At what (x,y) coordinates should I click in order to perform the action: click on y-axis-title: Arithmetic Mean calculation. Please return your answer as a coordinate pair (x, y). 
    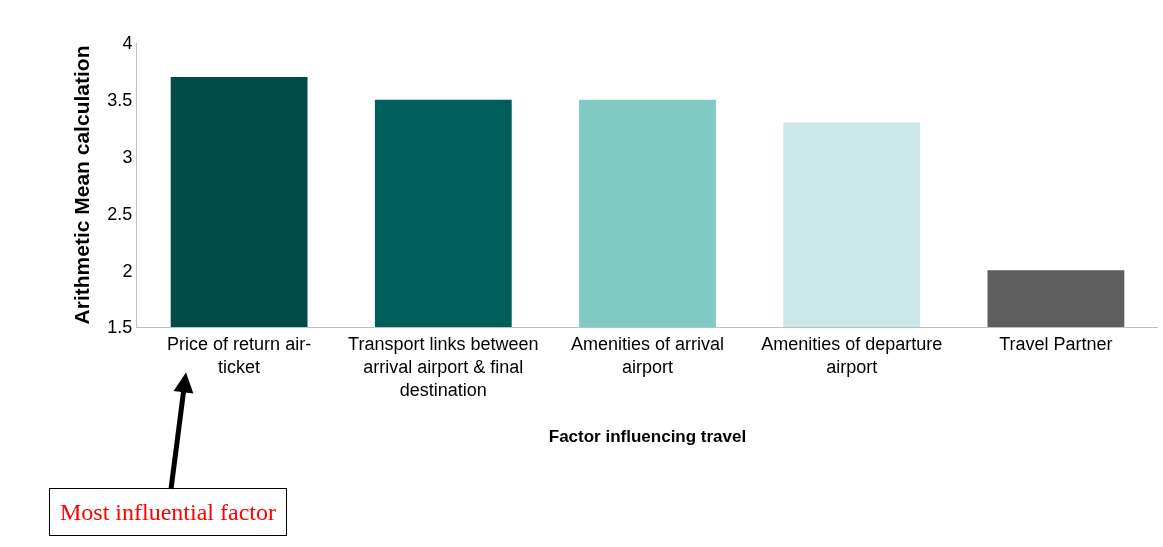
    Looking at the image, I should click on (81, 185).